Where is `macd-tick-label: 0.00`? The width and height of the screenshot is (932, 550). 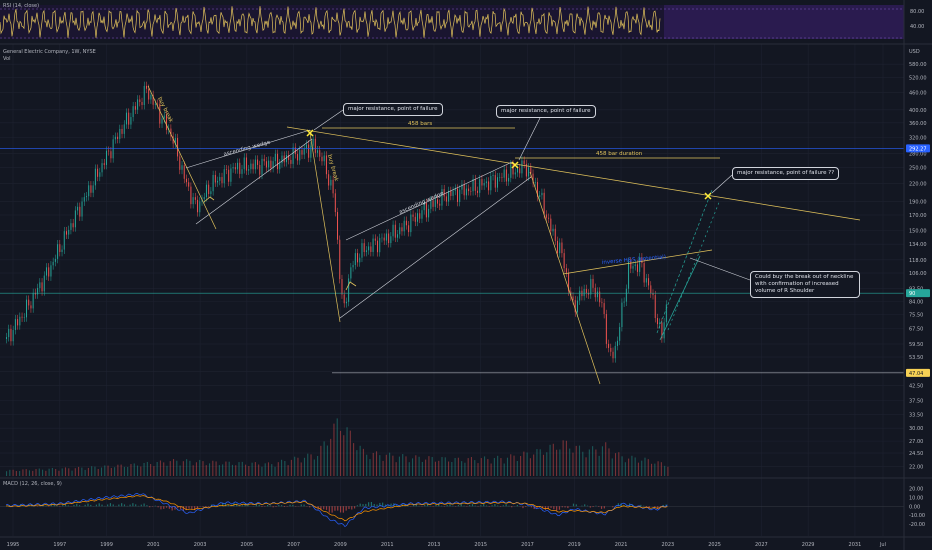
macd-tick-label: 0.00 is located at coordinates (914, 507).